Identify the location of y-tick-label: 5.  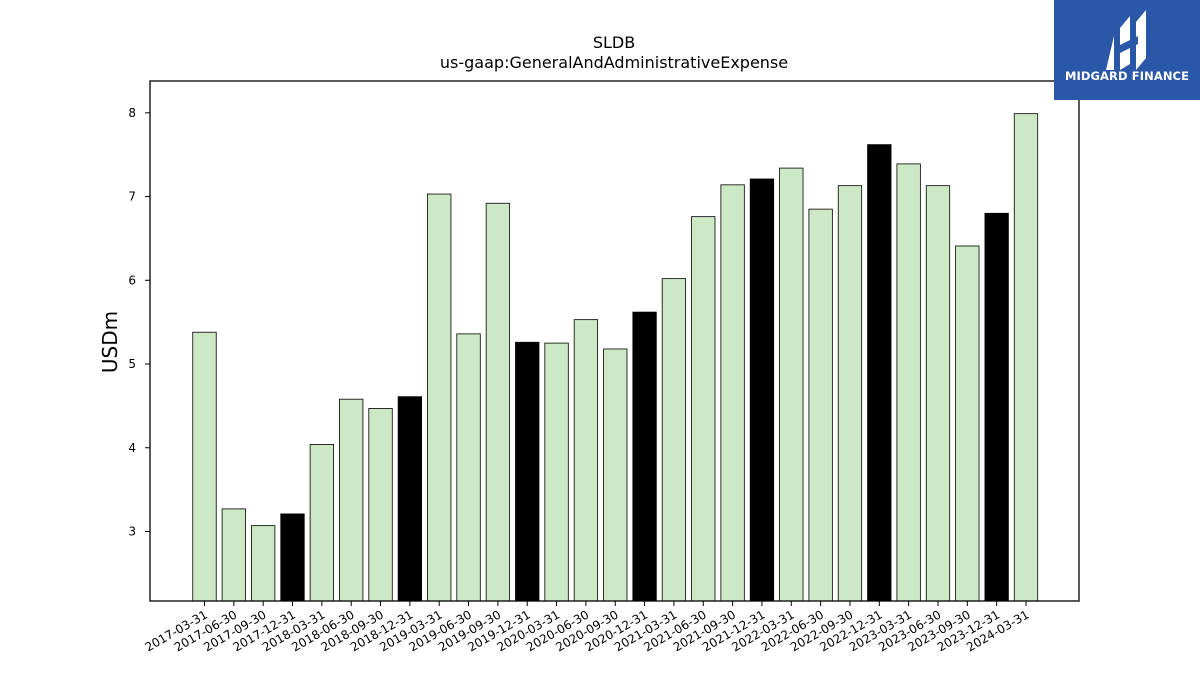
(132, 364).